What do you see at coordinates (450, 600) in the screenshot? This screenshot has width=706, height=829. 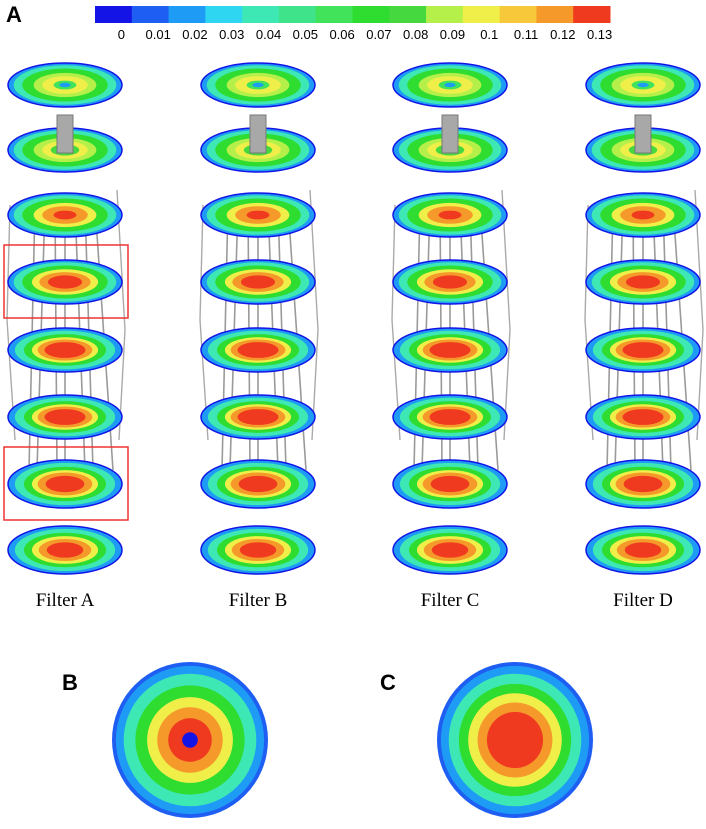 I see `filter-label: Filter C` at bounding box center [450, 600].